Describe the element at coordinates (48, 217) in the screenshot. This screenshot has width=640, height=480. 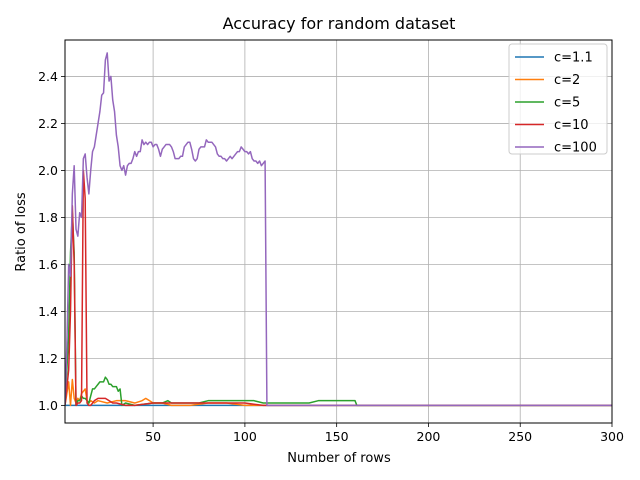
I see `y-tick-label: 1.8` at that location.